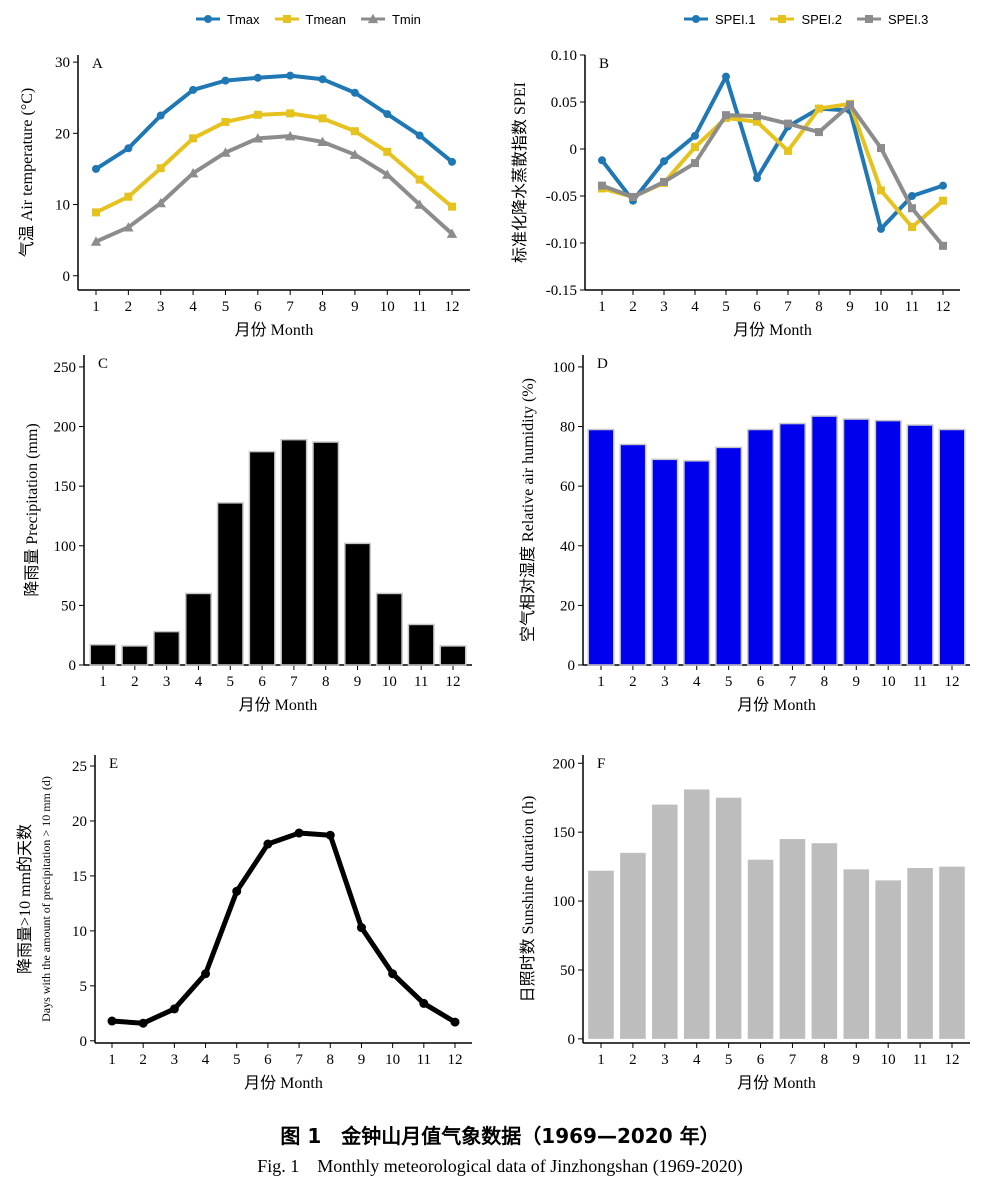 This screenshot has width=1000, height=1182. What do you see at coordinates (564, 902) in the screenshot?
I see `y-tick-label: 100` at bounding box center [564, 902].